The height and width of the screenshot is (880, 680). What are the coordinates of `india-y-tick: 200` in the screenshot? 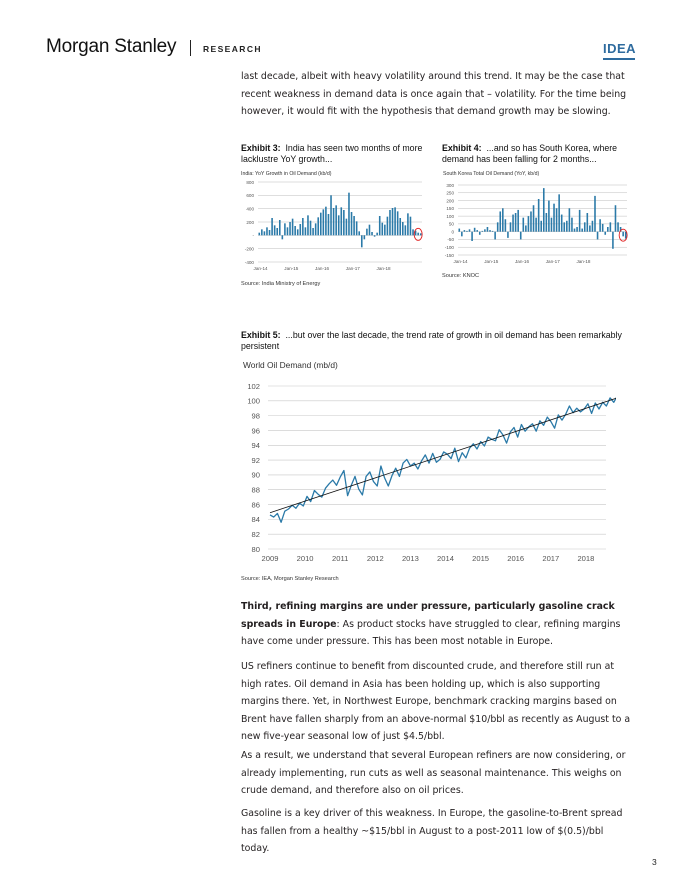 It's located at (250, 222).